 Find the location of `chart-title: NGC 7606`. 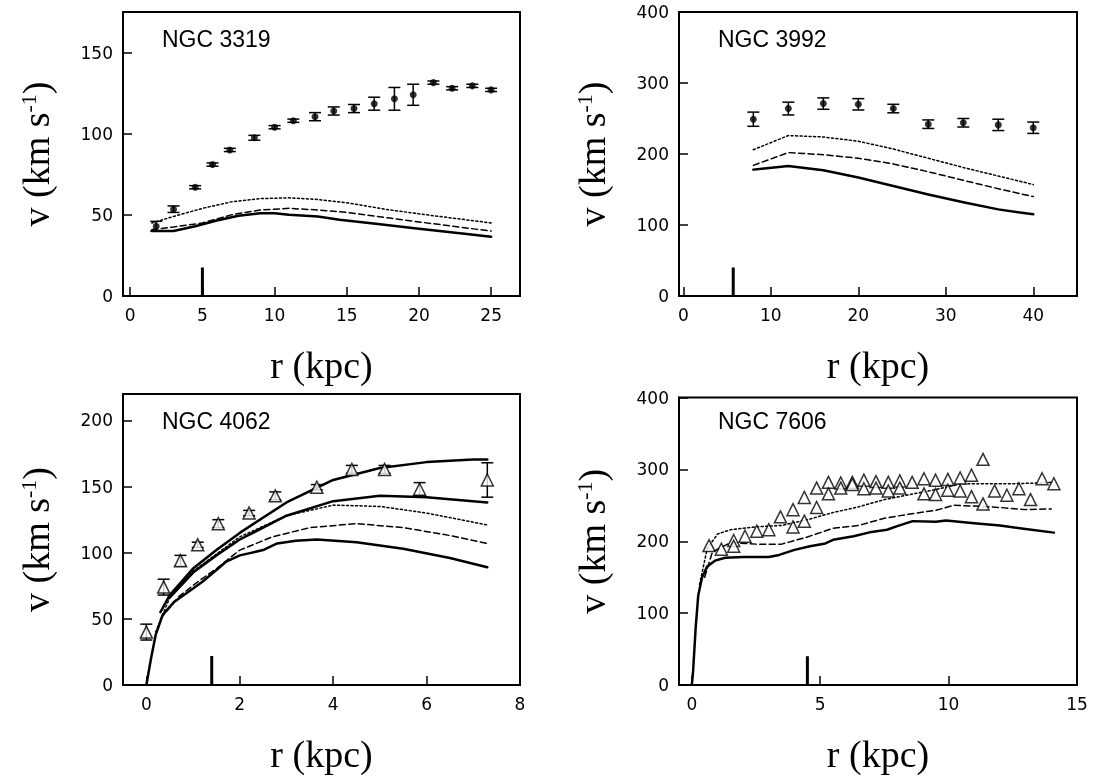

chart-title: NGC 7606 is located at coordinates (772, 420).